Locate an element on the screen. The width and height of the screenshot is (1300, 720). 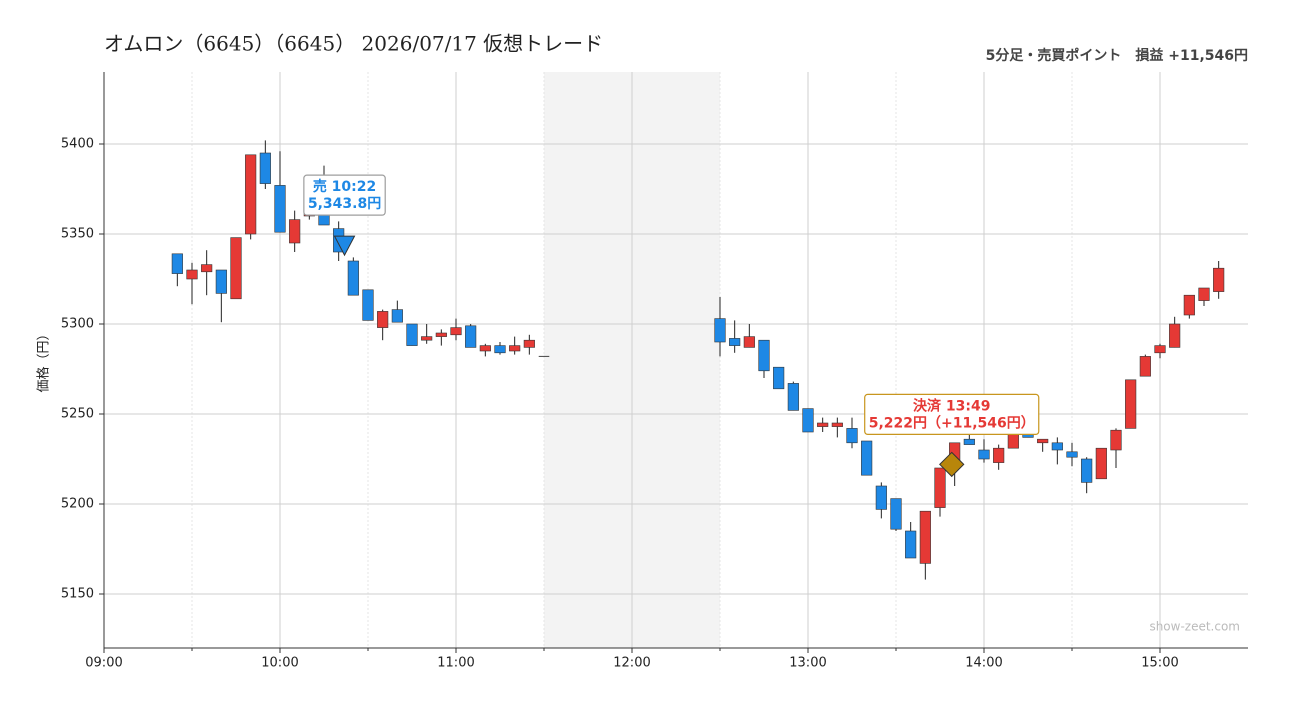
annotation-label: 売 10:22 is located at coordinates (344, 186).